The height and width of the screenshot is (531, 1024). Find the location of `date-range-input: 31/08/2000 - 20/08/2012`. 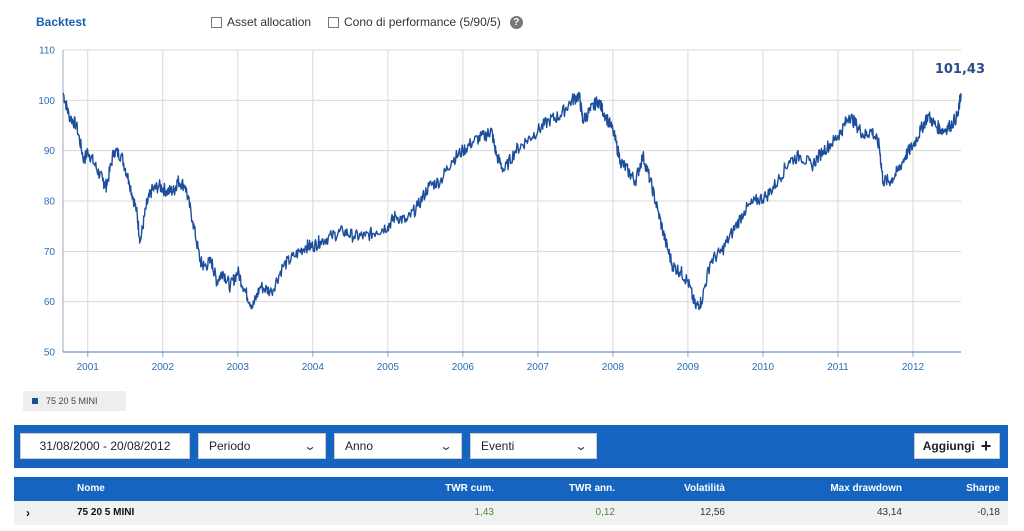

date-range-input: 31/08/2000 - 20/08/2012 is located at coordinates (105, 446).